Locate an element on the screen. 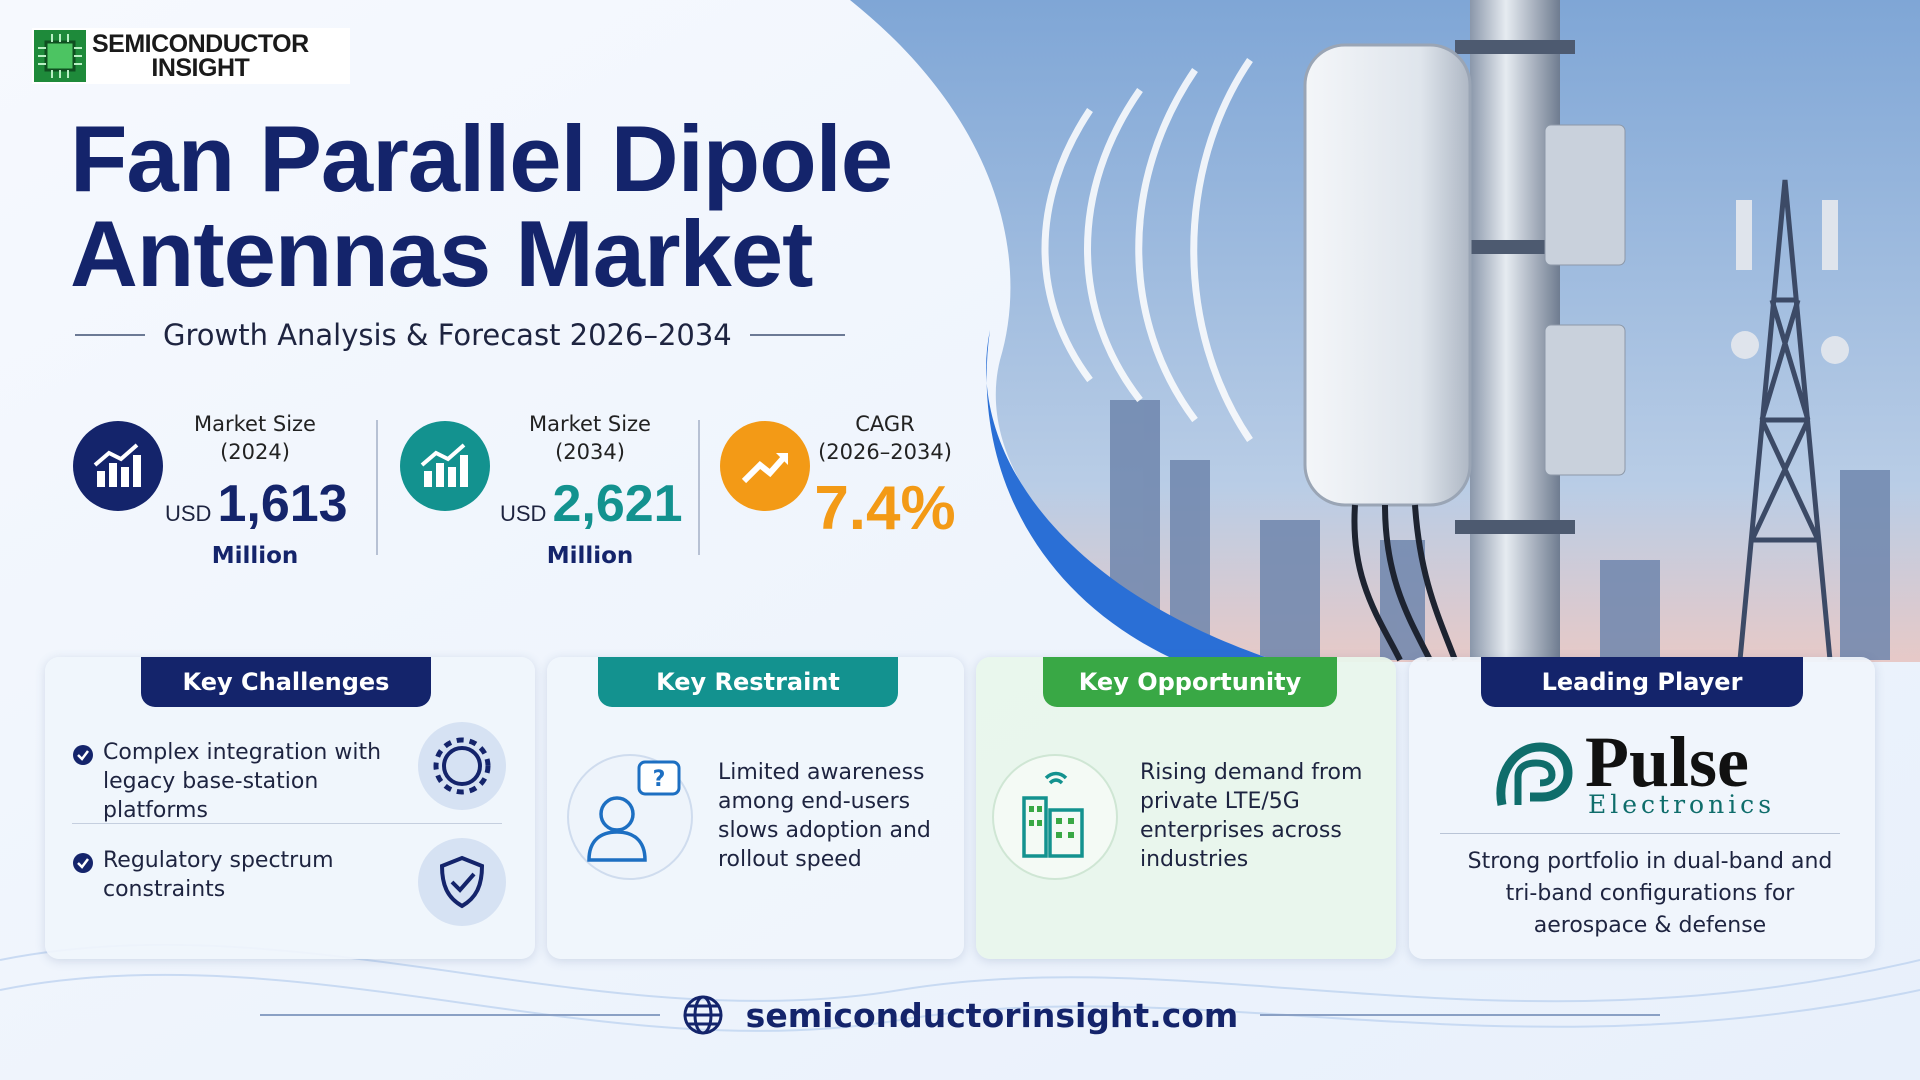  stat-value: 7.4% is located at coordinates (885, 508).